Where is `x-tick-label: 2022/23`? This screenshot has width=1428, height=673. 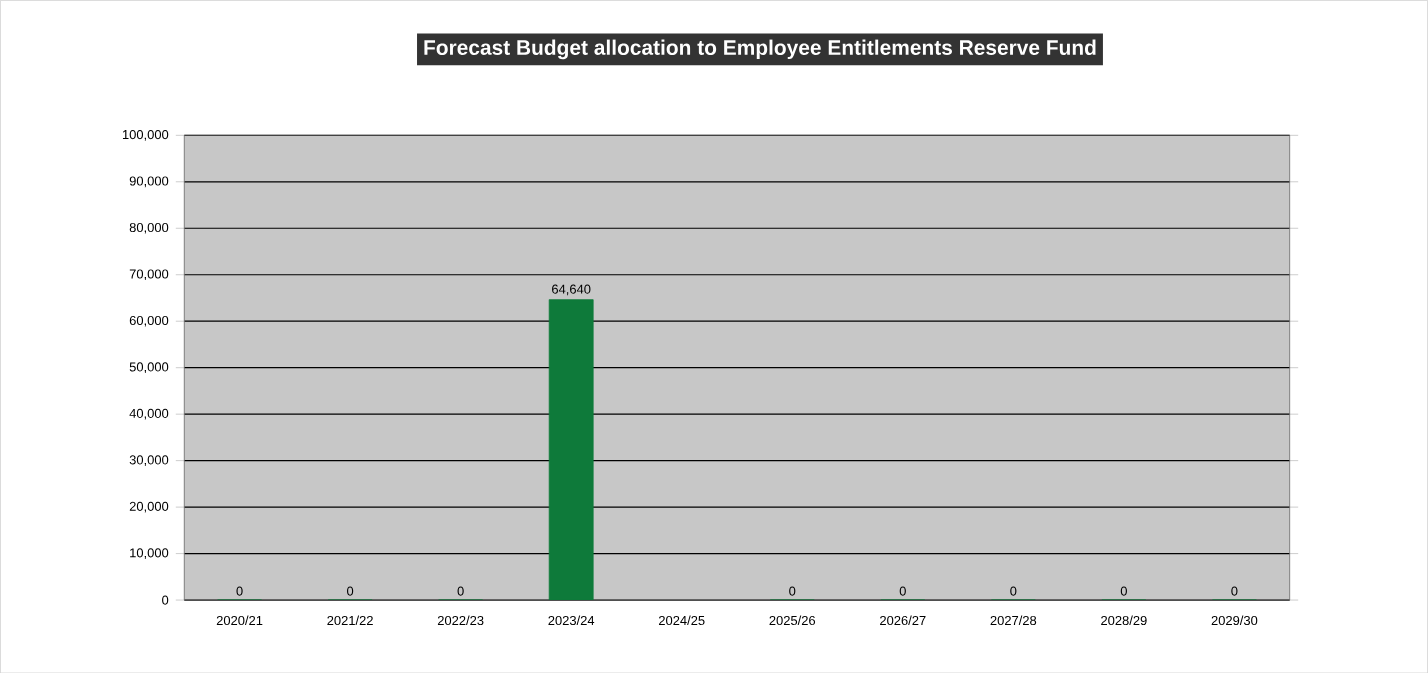 x-tick-label: 2022/23 is located at coordinates (460, 620).